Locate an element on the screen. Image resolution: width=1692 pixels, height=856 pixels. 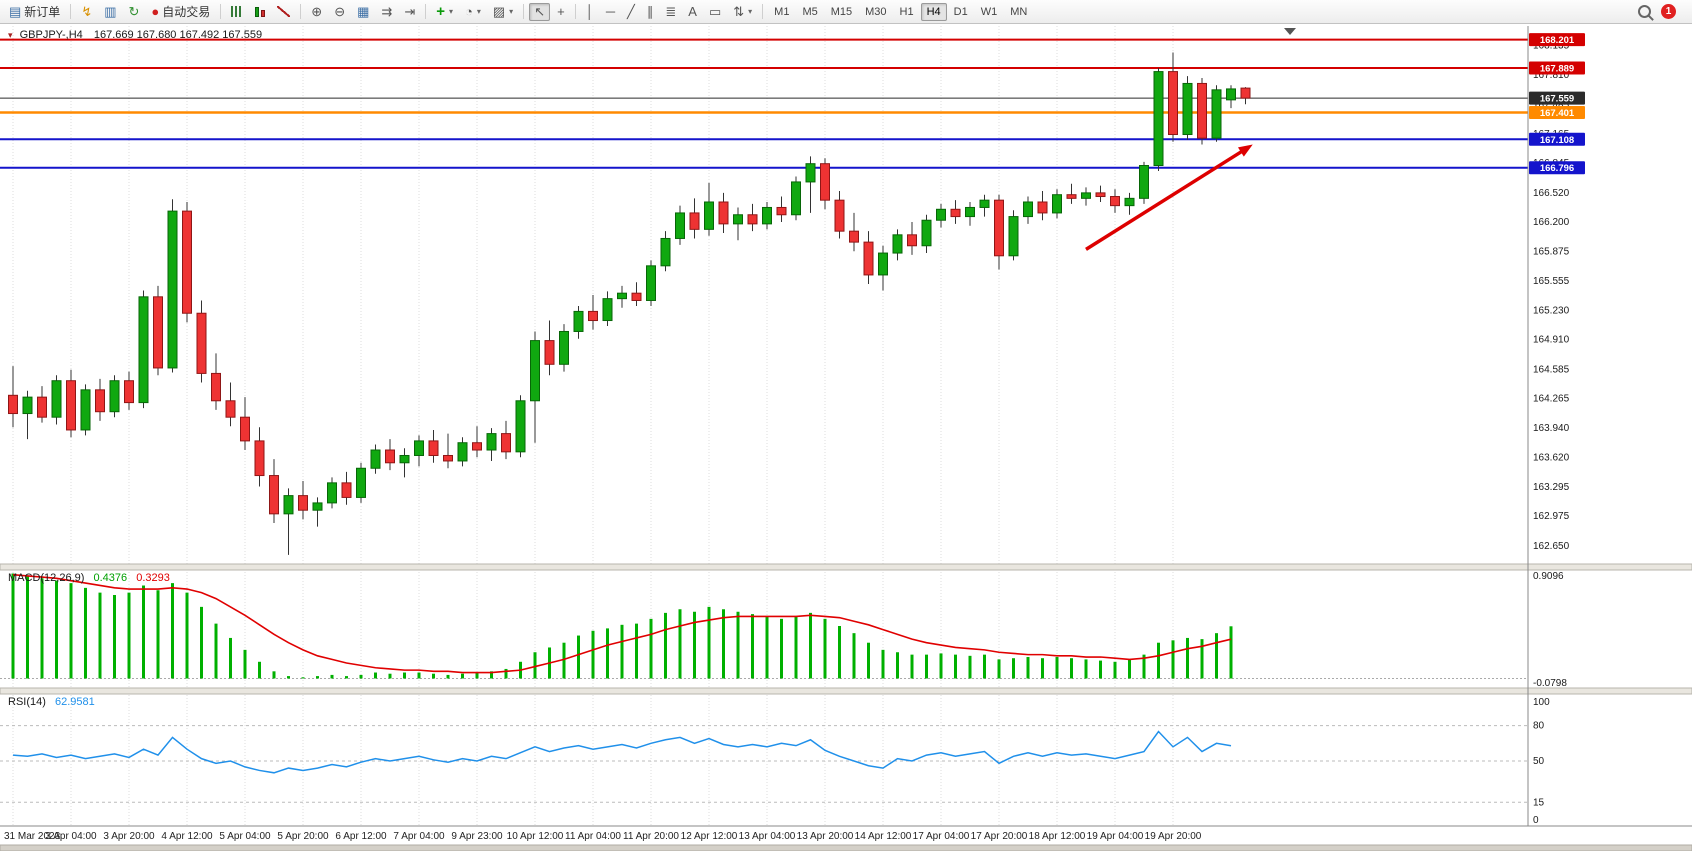
svg-text: 166.796 is located at coordinates (1557, 168).